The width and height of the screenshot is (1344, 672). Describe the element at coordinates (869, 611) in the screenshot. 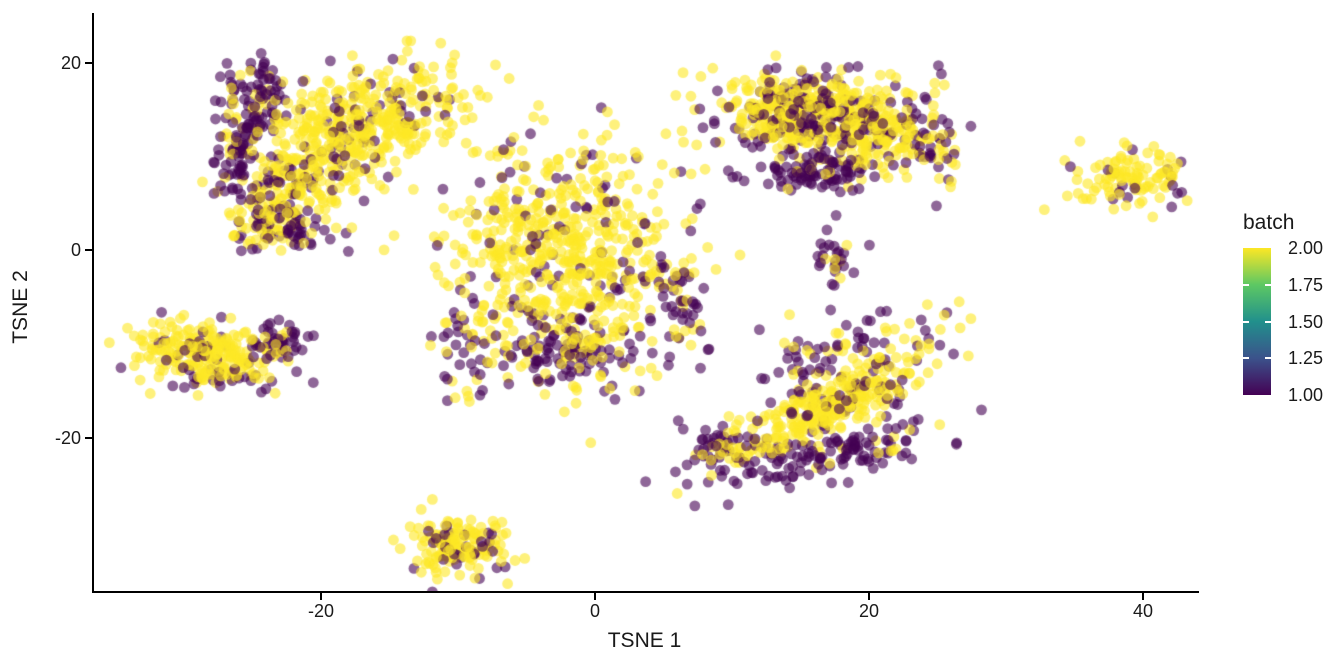

I see `x-tick-label: 20` at that location.